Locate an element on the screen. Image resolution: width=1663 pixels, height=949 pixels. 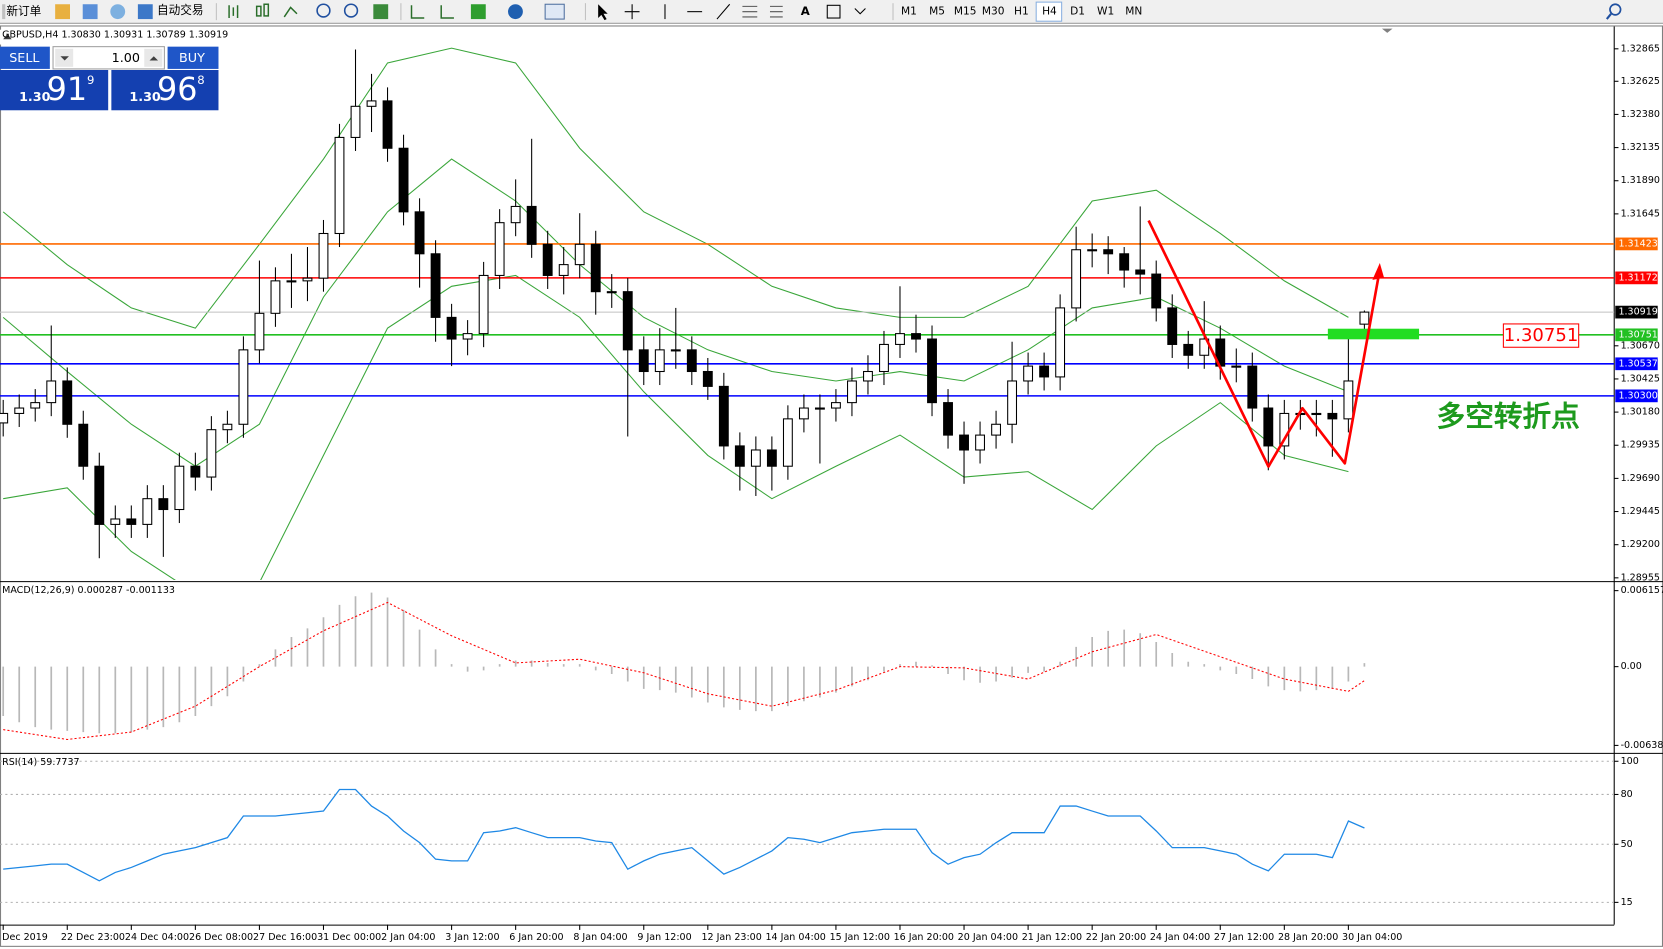
y-tick-label: 1.31890 is located at coordinates (1640, 180).